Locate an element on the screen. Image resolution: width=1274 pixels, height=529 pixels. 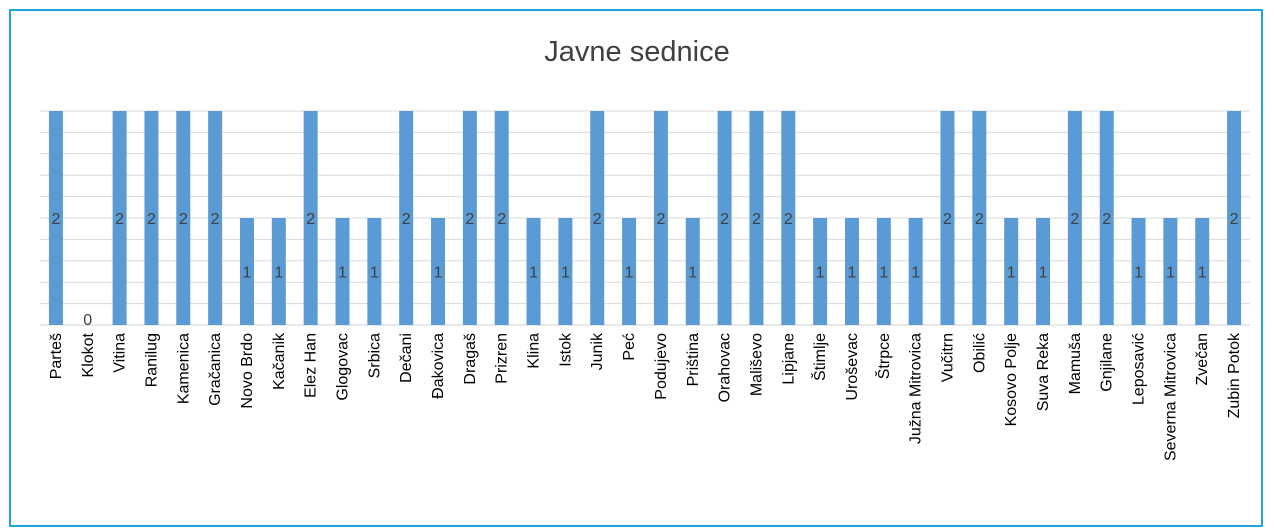
x-tick-label: Mamuša is located at coordinates (1075, 363).